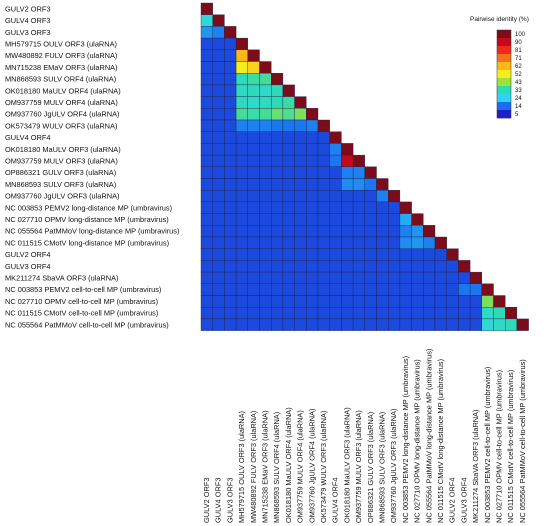 This screenshot has height=526, width=550. I want to click on legend-tick-label: 14, so click(518, 107).